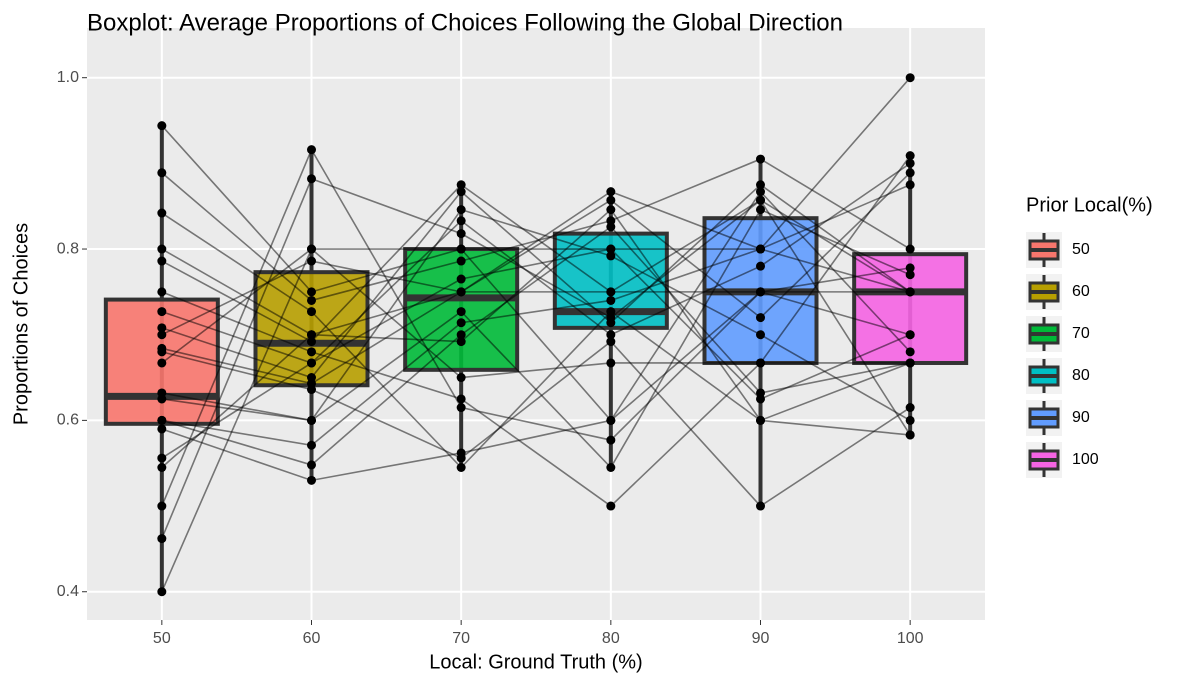  I want to click on y-tick-label: 0.8, so click(68, 248).